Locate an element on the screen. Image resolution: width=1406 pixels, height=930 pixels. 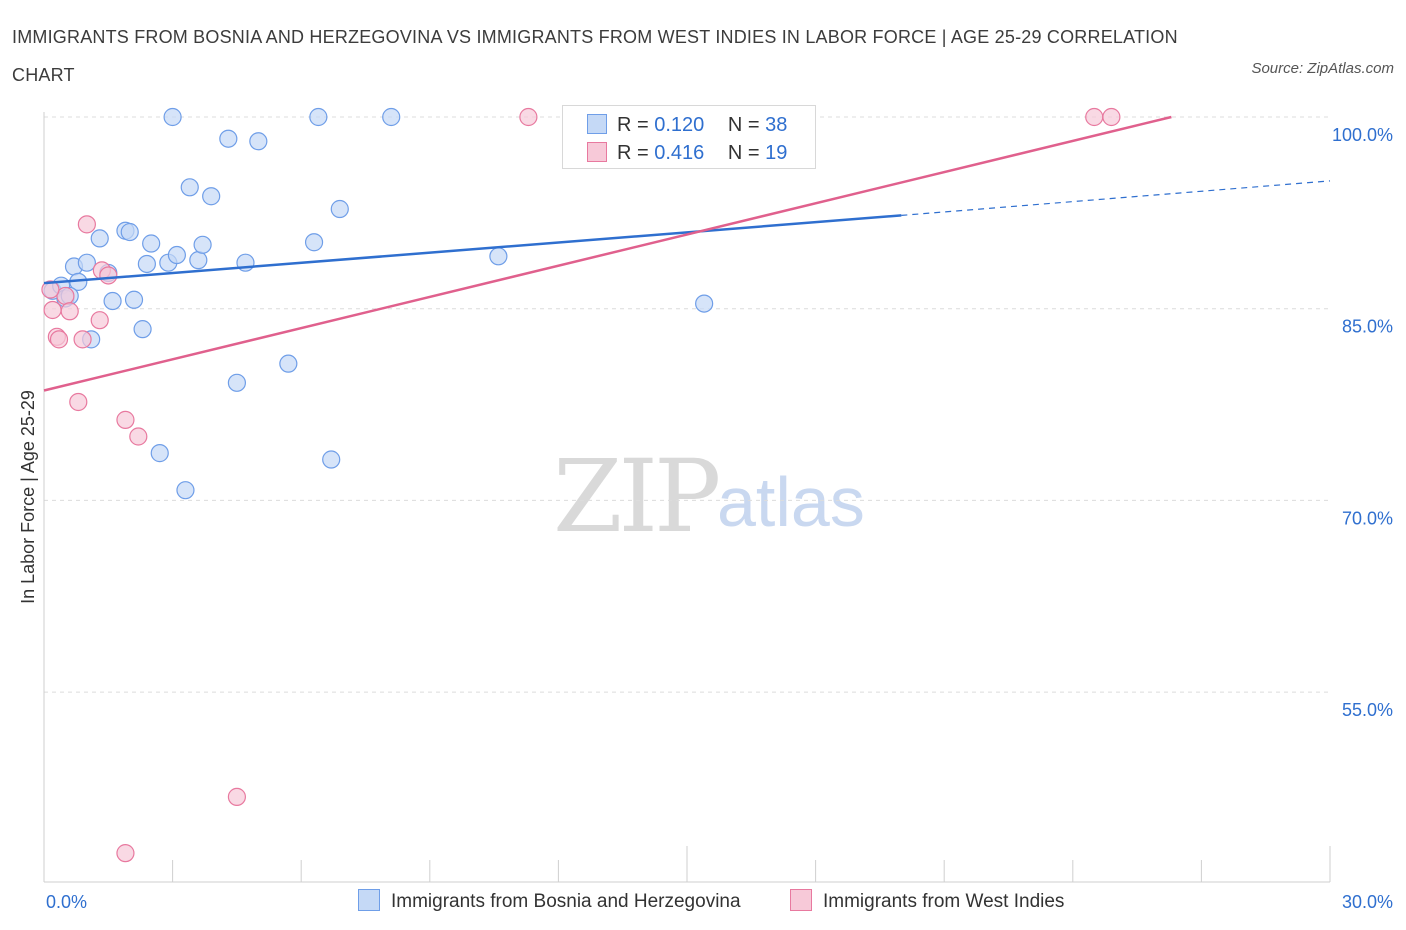
legend-item-west-indies: Immigrants from West Indies is located at coordinates (927, 902).